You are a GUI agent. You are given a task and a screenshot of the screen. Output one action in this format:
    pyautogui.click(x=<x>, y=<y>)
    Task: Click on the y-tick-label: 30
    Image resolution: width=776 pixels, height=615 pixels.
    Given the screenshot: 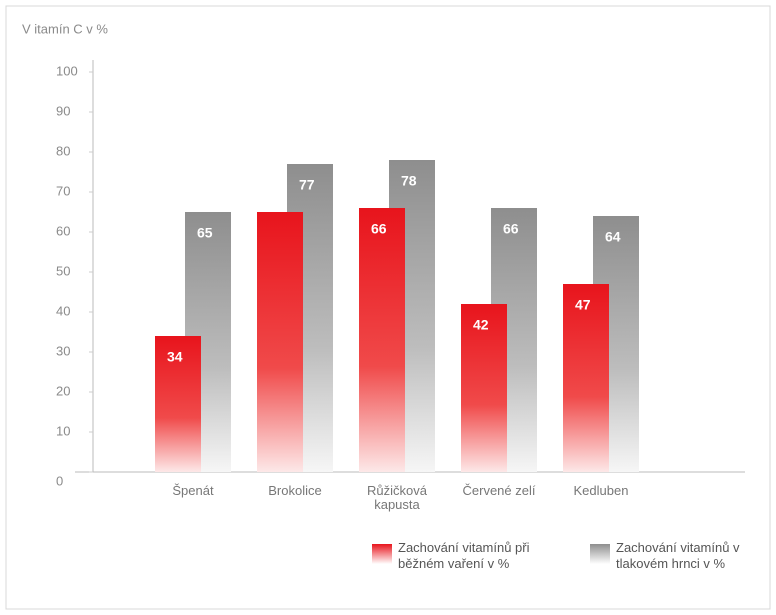 What is the action you would take?
    pyautogui.click(x=63, y=350)
    